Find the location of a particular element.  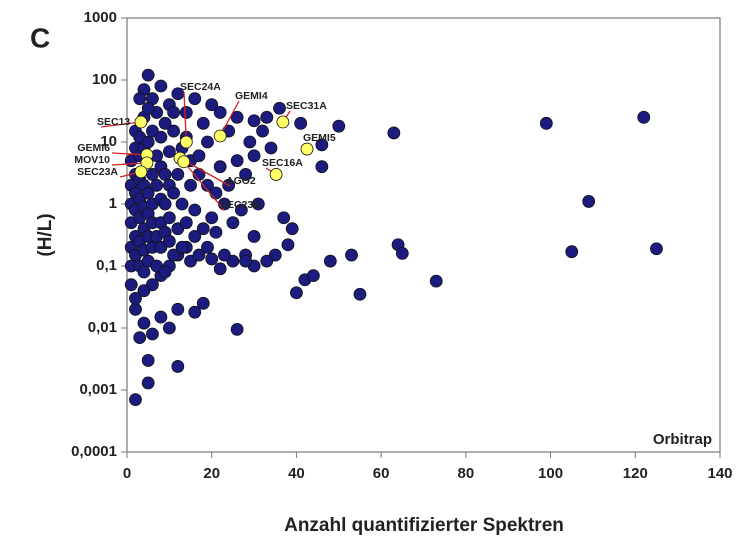

x-tick-label: 20 is located at coordinates (211, 473).